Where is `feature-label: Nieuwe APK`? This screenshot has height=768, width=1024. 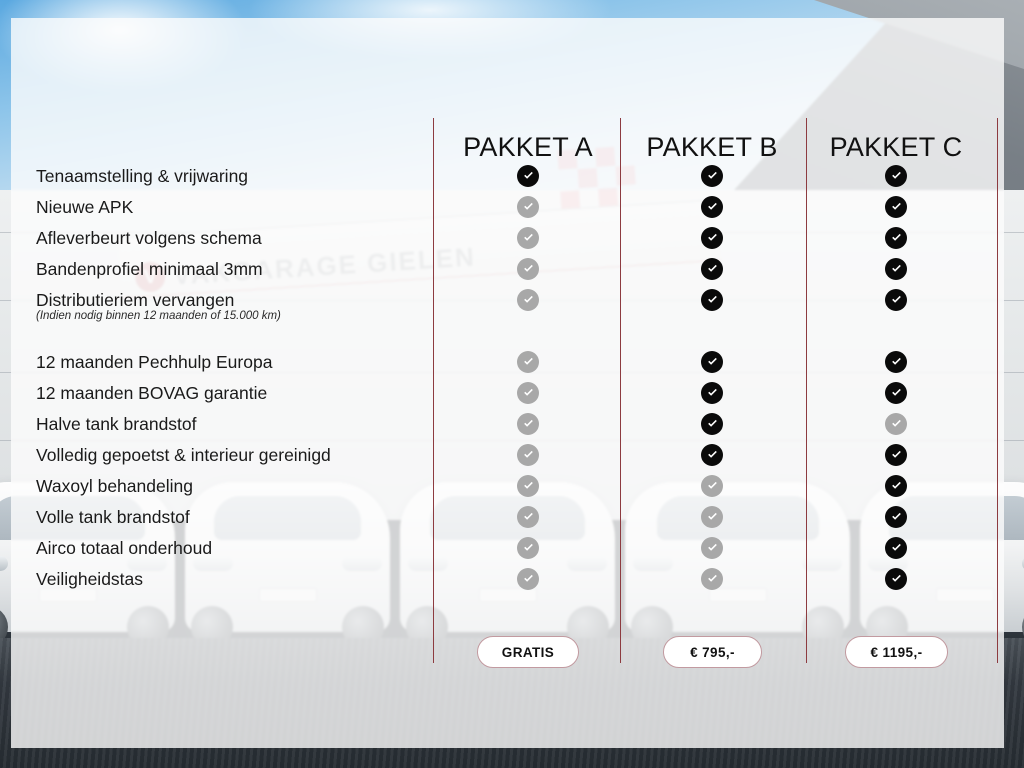
feature-label: Nieuwe APK is located at coordinates (85, 207).